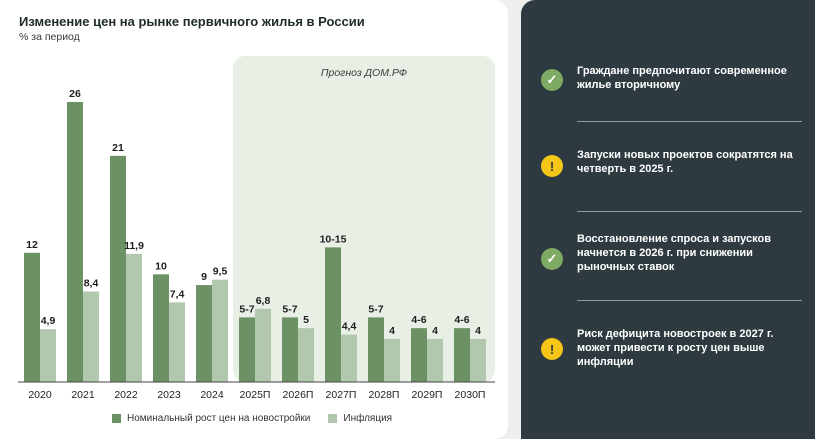 This screenshot has height=439, width=815. What do you see at coordinates (48, 321) in the screenshot?
I see `data-label-inflation: 4,9` at bounding box center [48, 321].